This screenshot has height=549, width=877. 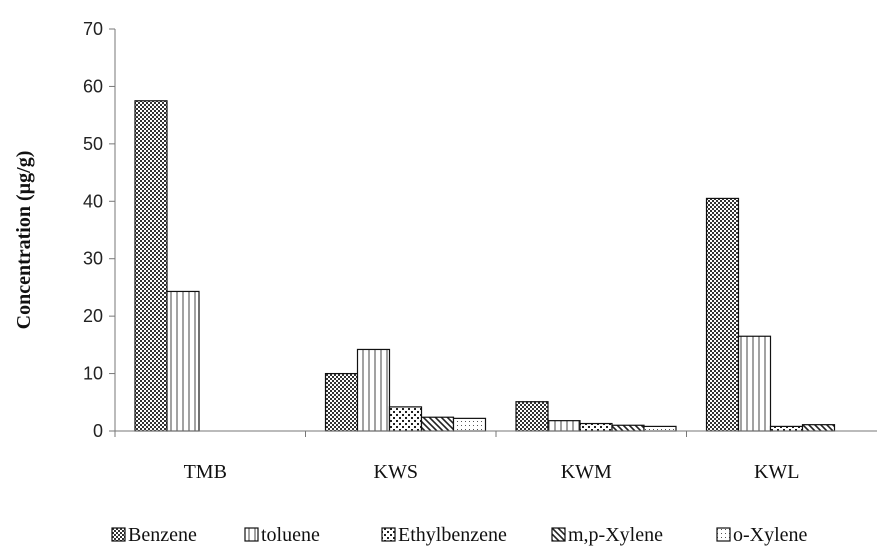 I want to click on legend-label: Ethylbenzene, so click(x=452, y=535).